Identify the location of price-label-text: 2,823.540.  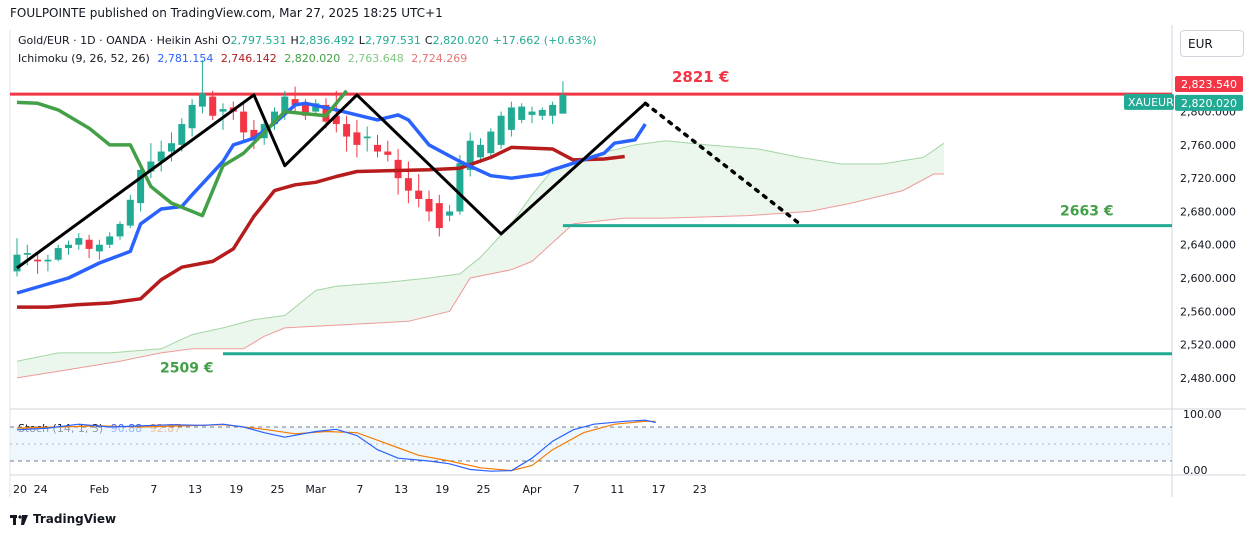
(1209, 84).